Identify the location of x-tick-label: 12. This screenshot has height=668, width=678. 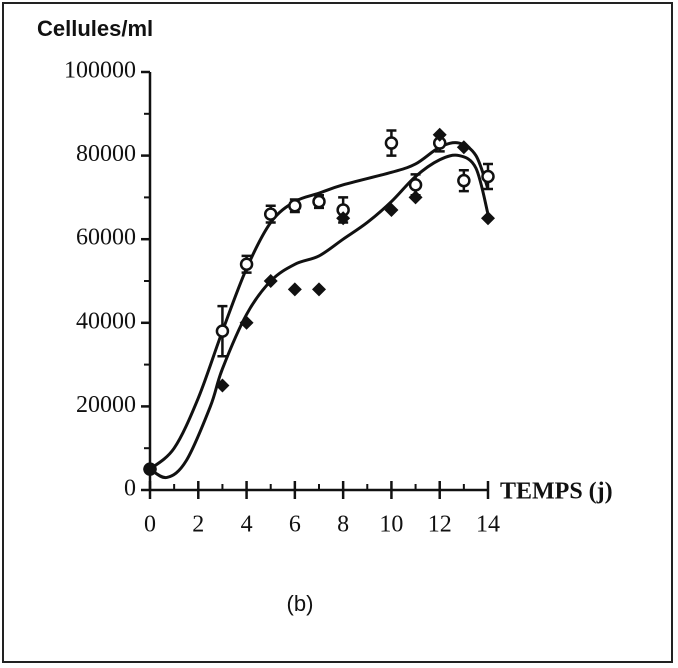
(440, 525).